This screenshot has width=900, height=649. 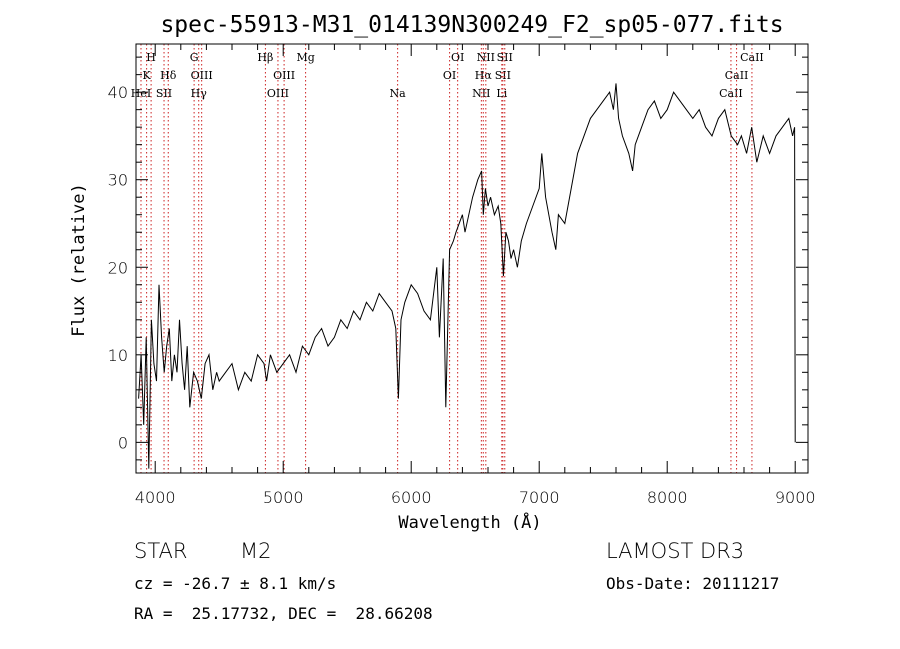 What do you see at coordinates (147, 75) in the screenshot?
I see `marker-label: K` at bounding box center [147, 75].